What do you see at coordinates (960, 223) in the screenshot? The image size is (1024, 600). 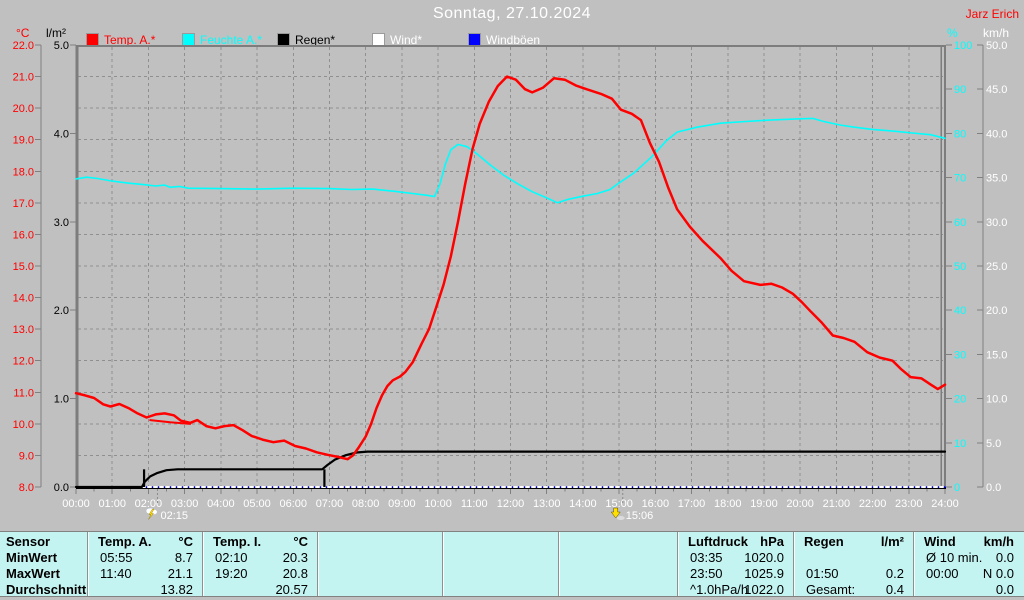 I see `axis-tick-label: 60` at bounding box center [960, 223].